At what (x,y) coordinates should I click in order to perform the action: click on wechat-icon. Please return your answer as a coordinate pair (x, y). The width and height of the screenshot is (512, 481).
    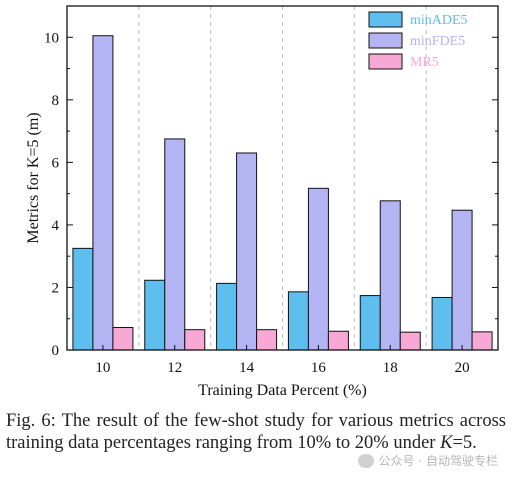
    Looking at the image, I should click on (365, 460).